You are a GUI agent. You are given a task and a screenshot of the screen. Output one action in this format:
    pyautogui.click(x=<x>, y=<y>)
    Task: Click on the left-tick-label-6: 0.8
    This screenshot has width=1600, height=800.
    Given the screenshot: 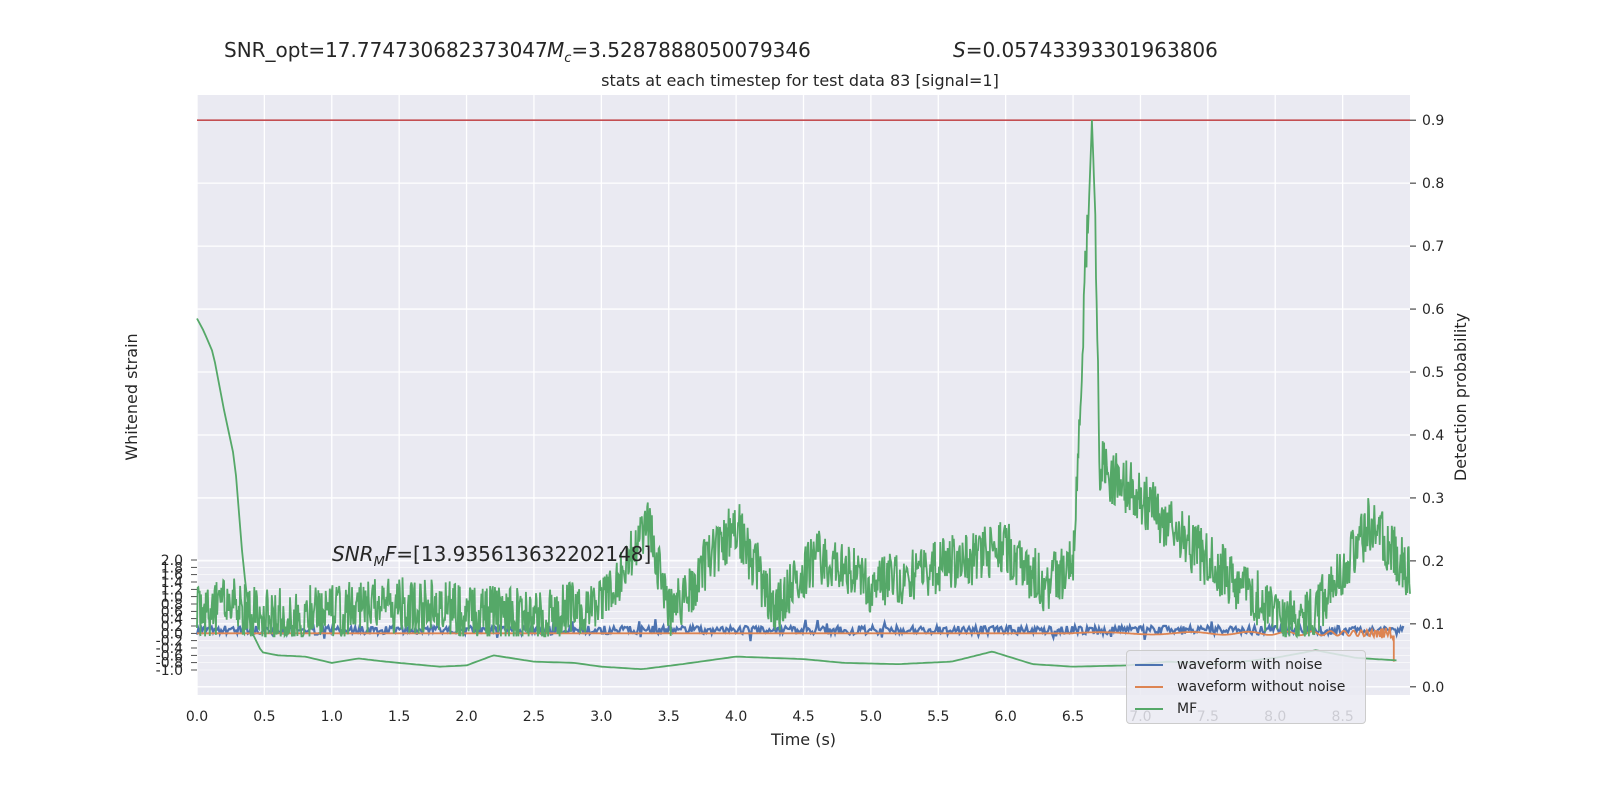 What is the action you would take?
    pyautogui.click(x=172, y=605)
    